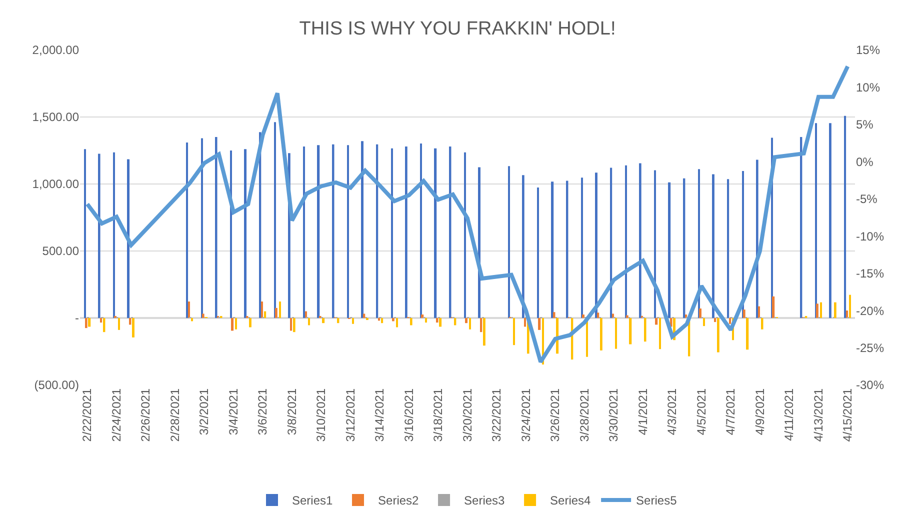  Describe the element at coordinates (438, 415) in the screenshot. I see `x-tick-label: 3/18/2021` at that location.